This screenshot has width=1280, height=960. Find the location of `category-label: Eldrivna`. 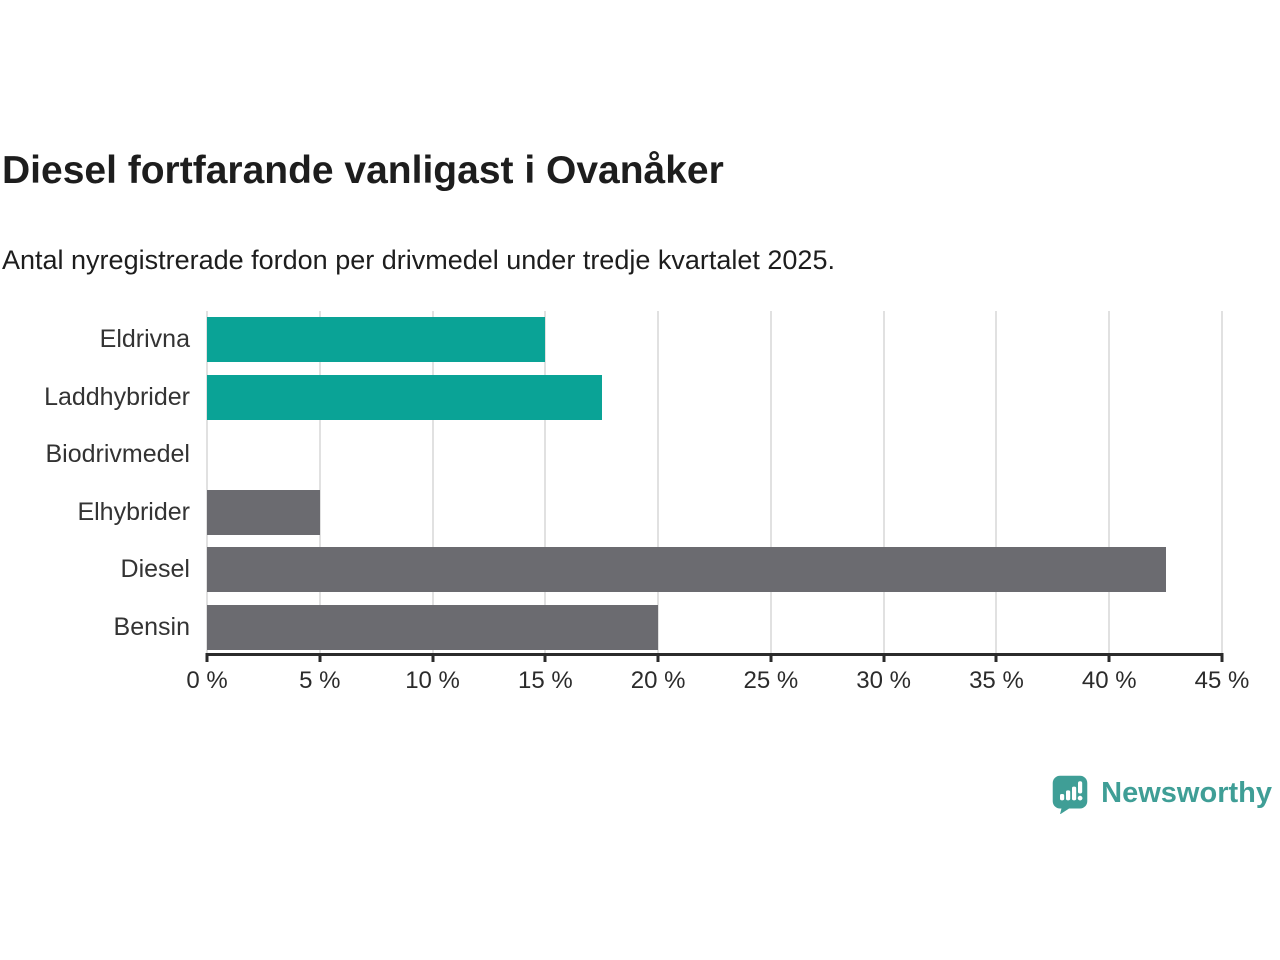

category-label: Eldrivna is located at coordinates (144, 339).